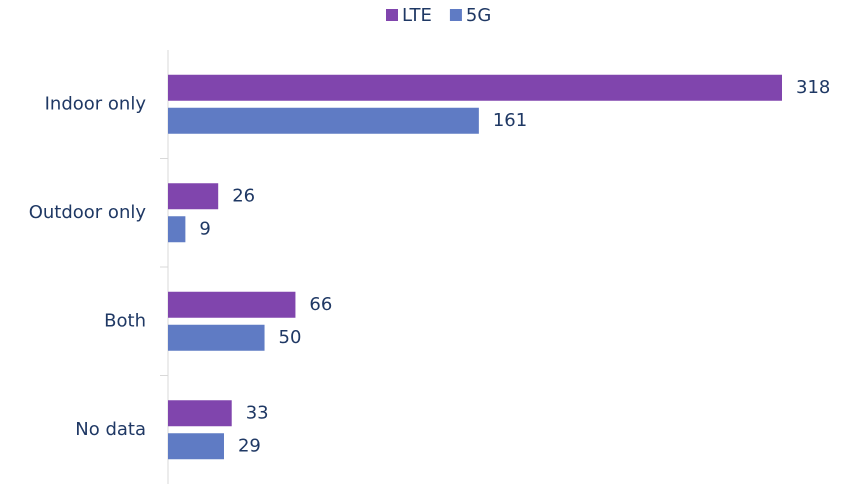  Describe the element at coordinates (96, 103) in the screenshot. I see `y-tick-label: Indoor only` at that location.